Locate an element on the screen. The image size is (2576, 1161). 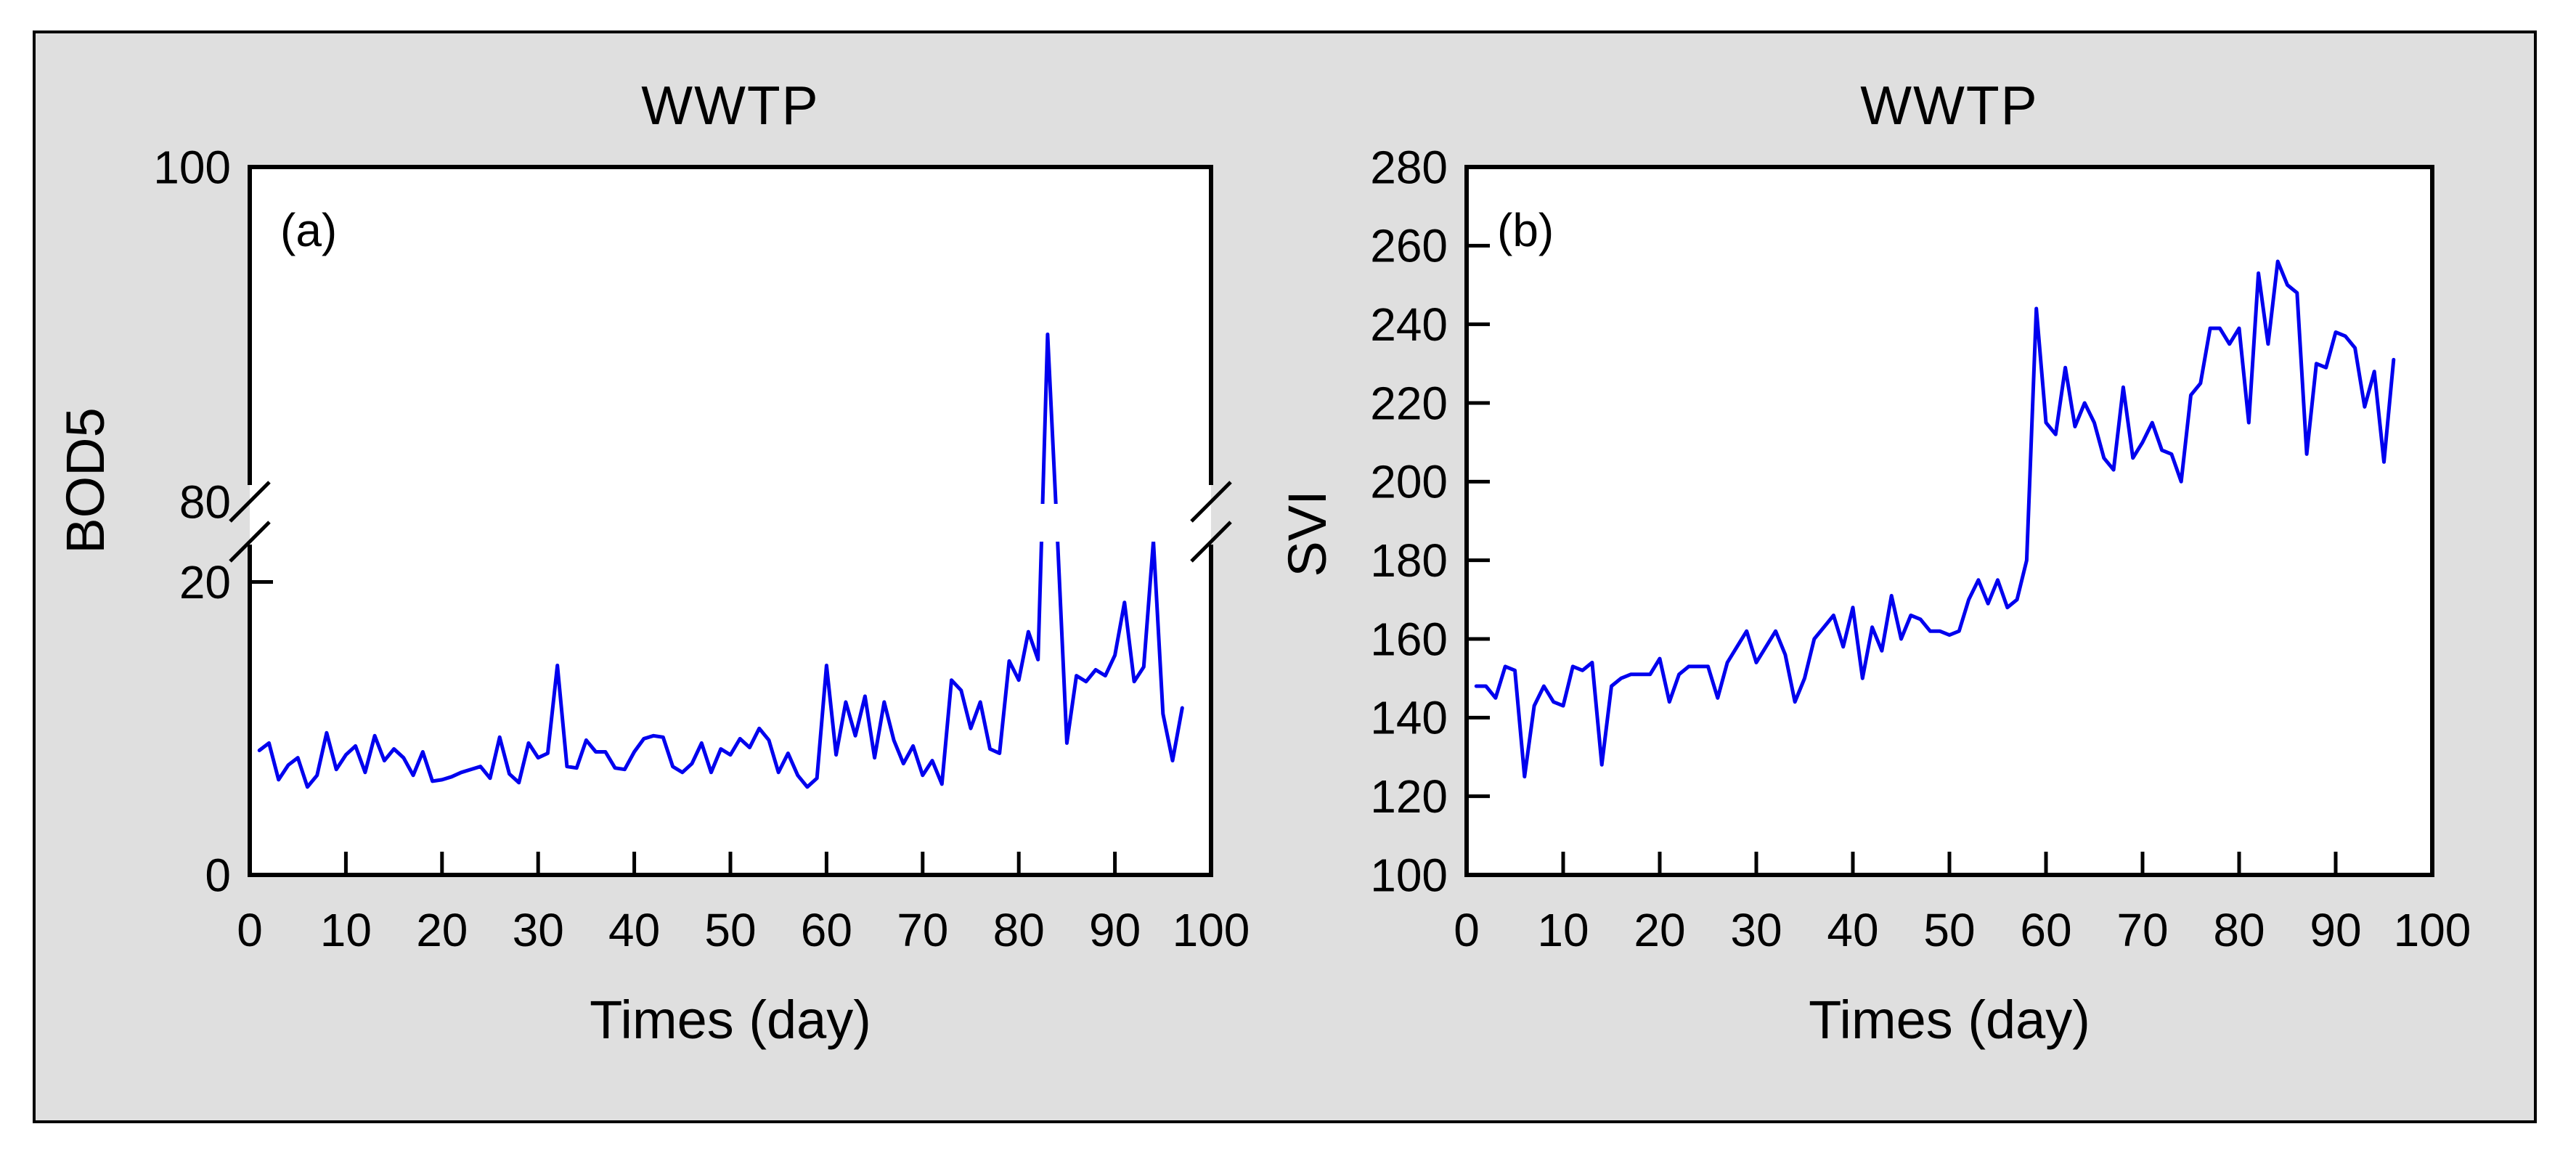
chart-b-x-axis-label: Times (day) is located at coordinates (1949, 1020).